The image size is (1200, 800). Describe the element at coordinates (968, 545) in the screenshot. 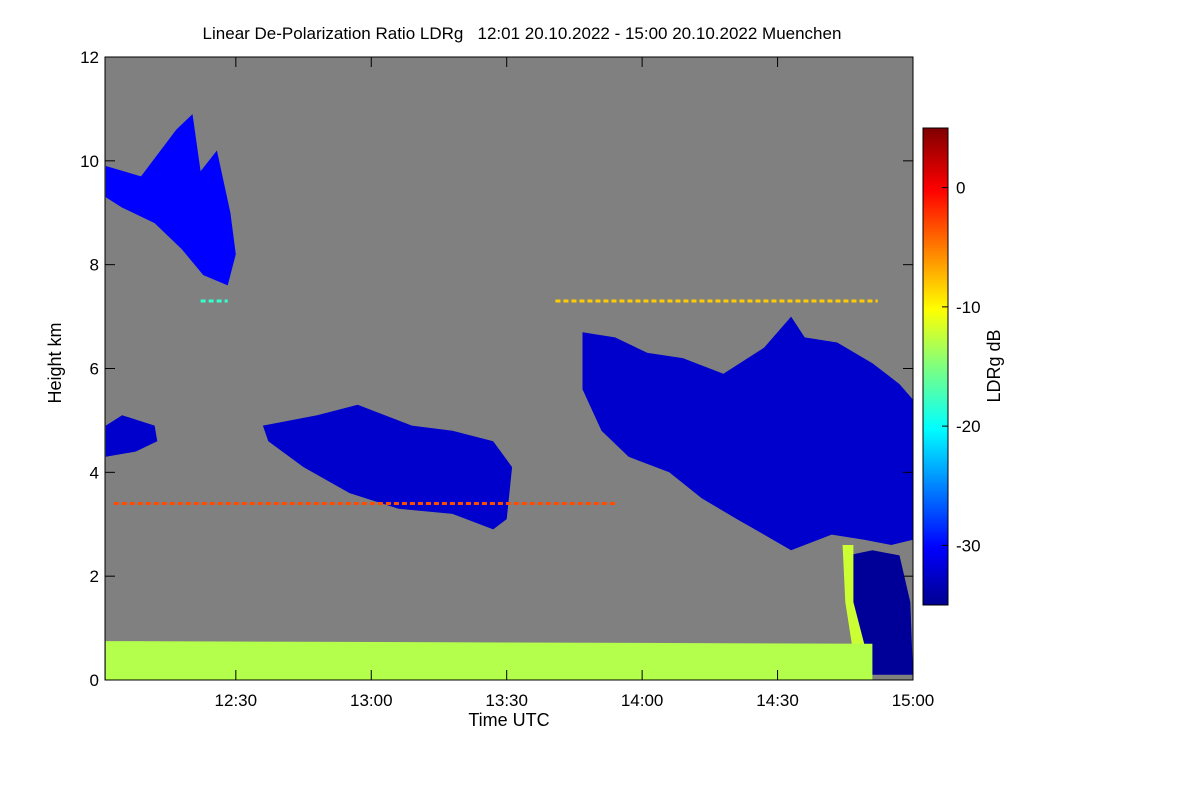

I see `colorbar-tick-label: -30` at that location.